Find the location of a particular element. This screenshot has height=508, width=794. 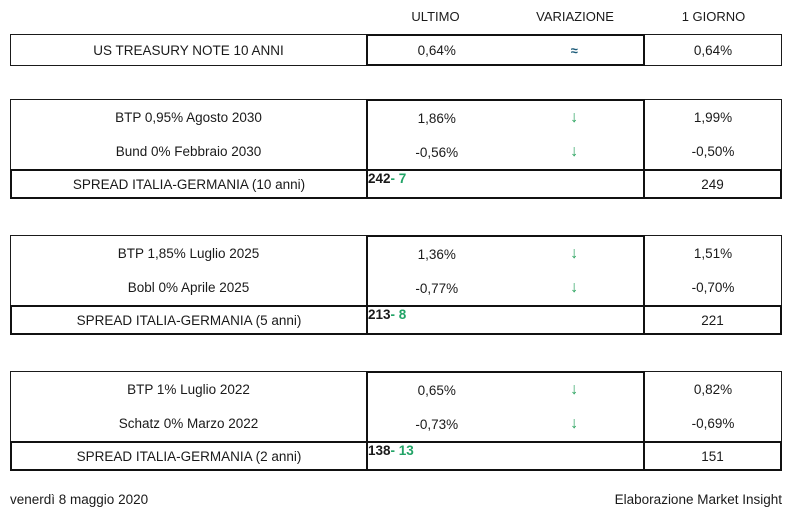

bond-label: Schatz 0% Marzo 2022 is located at coordinates (188, 424).